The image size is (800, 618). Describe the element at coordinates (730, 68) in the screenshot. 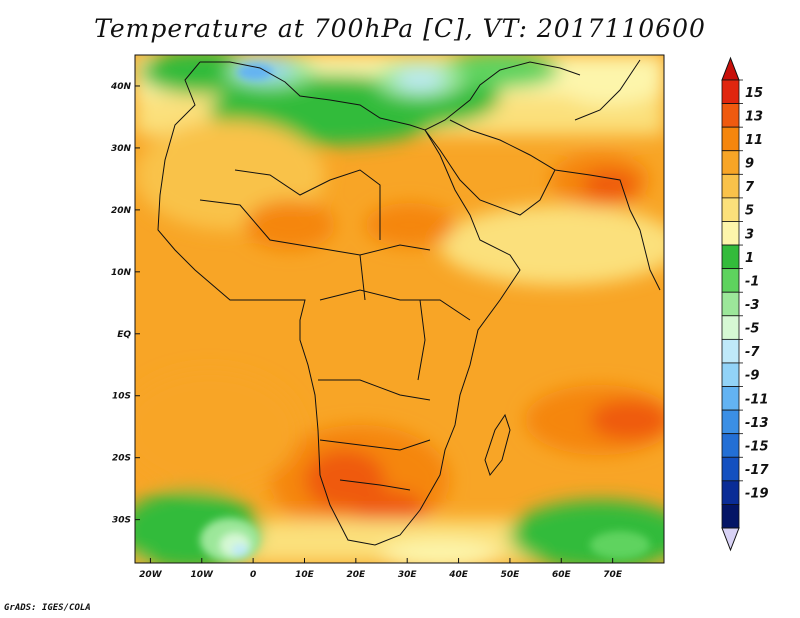

I see `colorbar-top-arrow` at that location.